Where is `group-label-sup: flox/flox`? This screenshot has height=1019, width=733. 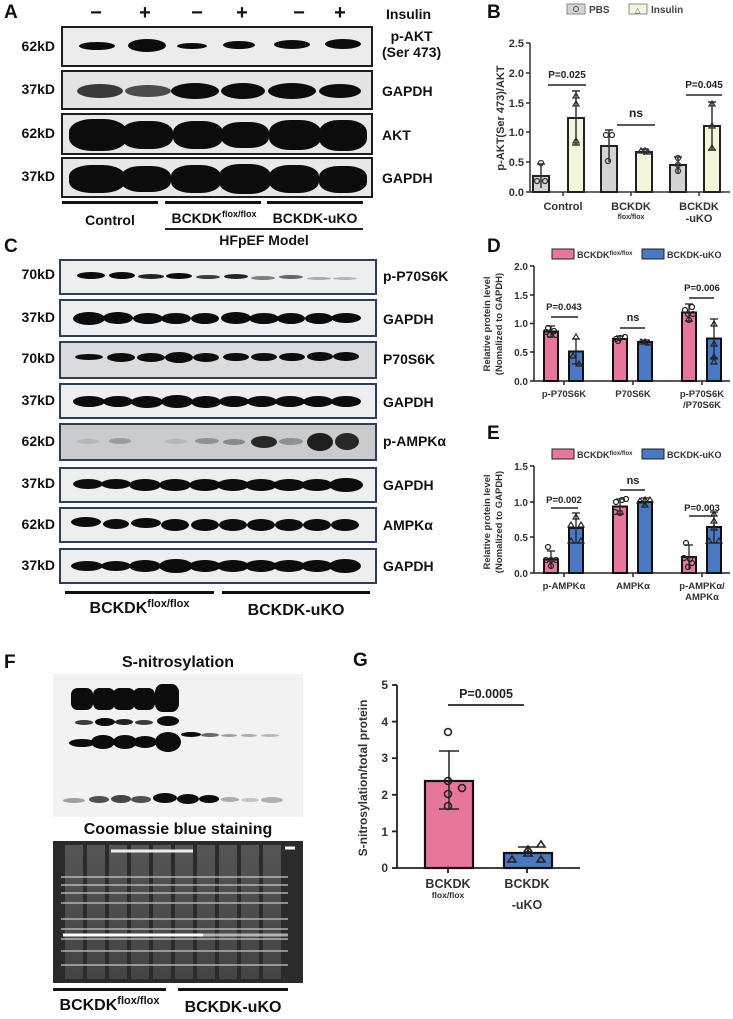
group-label-sup: flox/flox is located at coordinates (239, 214).